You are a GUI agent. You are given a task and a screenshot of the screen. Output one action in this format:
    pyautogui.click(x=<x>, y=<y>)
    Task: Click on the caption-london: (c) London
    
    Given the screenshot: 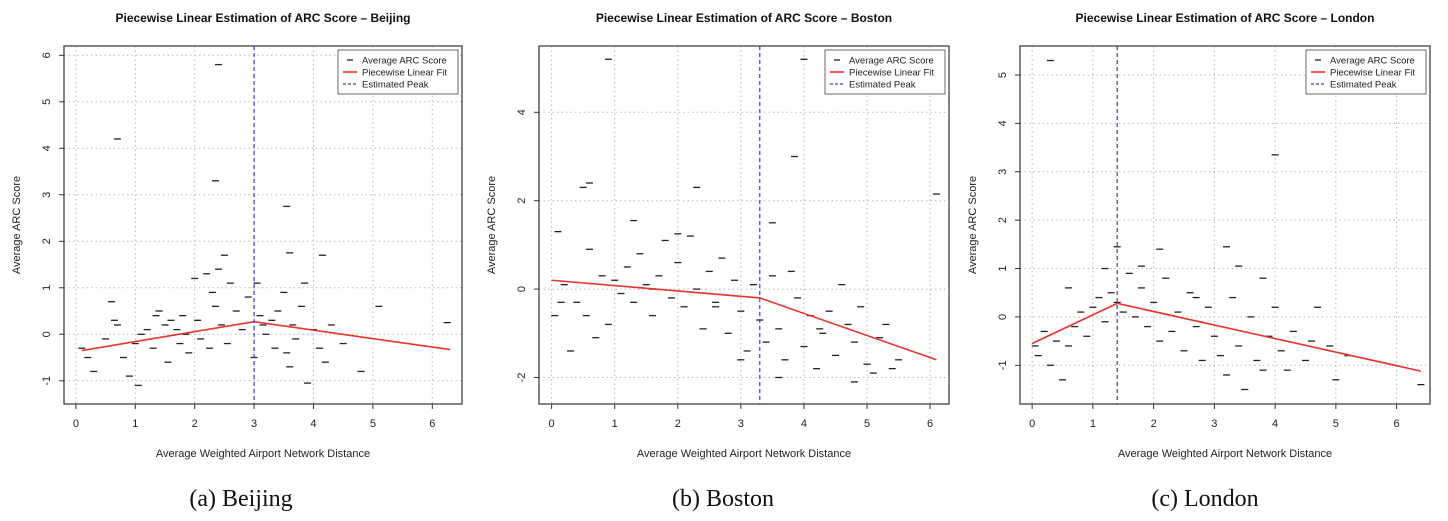 What is the action you would take?
    pyautogui.click(x=1205, y=499)
    